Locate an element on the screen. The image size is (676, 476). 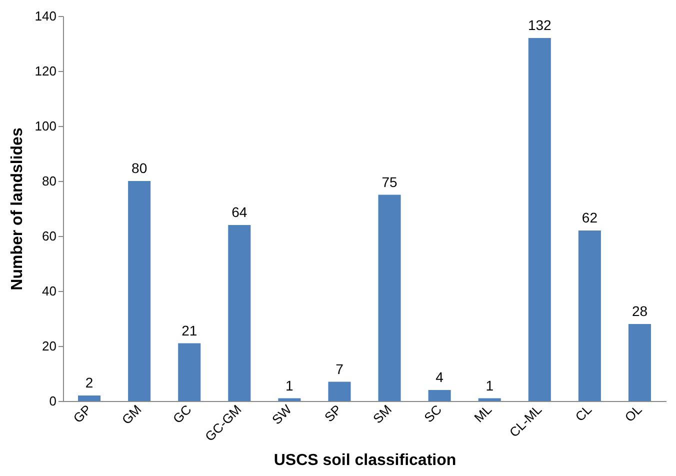
x-tick-label: GM is located at coordinates (131, 415).